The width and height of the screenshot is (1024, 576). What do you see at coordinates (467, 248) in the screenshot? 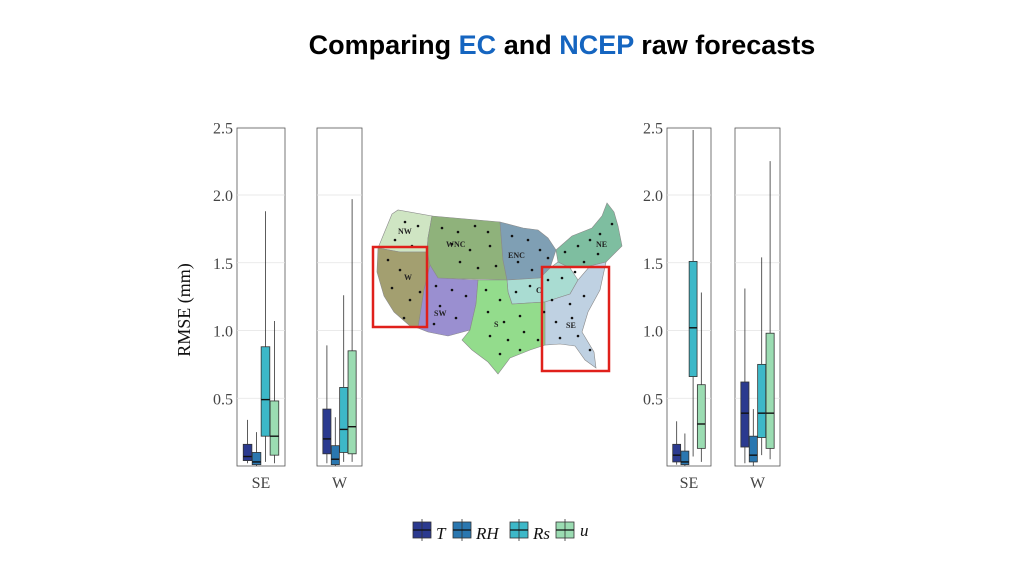
I see `map-region-wnc` at bounding box center [467, 248].